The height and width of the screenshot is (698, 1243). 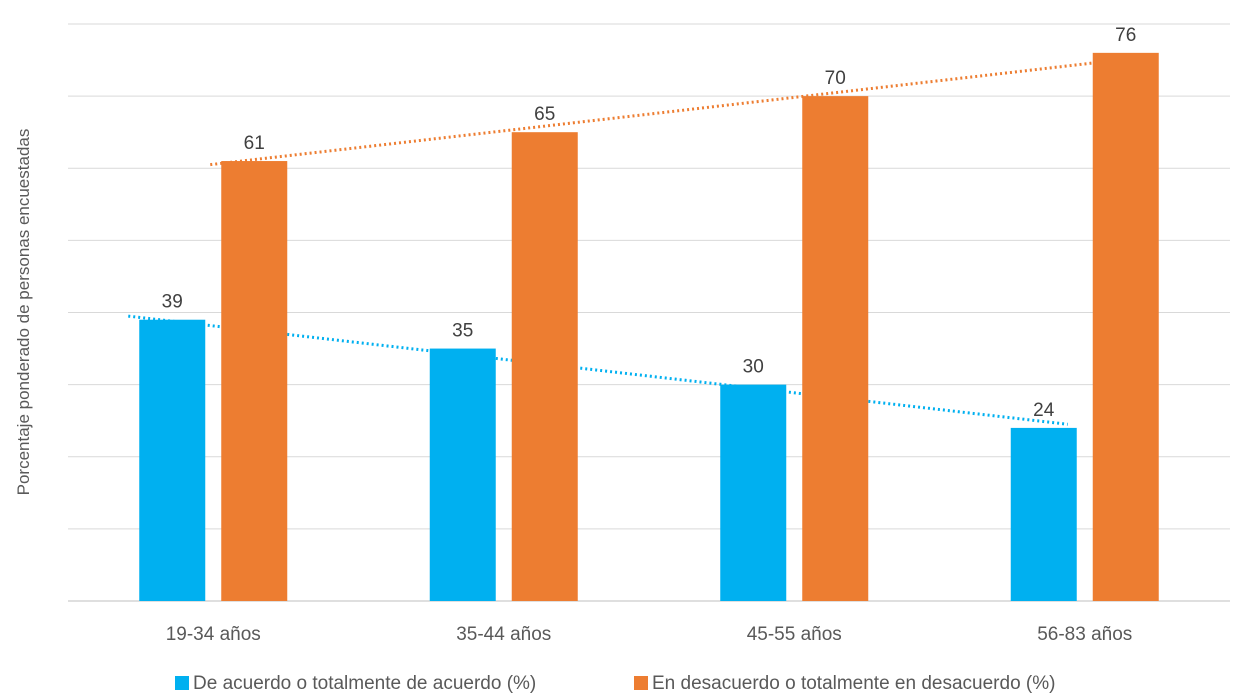 What do you see at coordinates (503, 634) in the screenshot?
I see `x-tick-label: 35-44 años` at bounding box center [503, 634].